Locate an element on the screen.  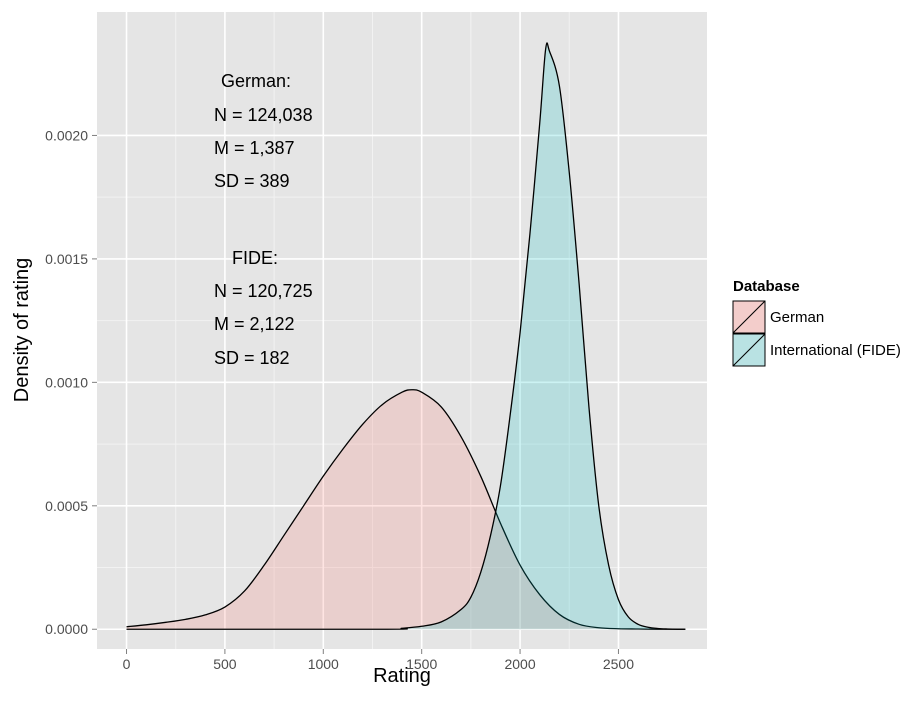
x-axis-title: Rating is located at coordinates (402, 676).